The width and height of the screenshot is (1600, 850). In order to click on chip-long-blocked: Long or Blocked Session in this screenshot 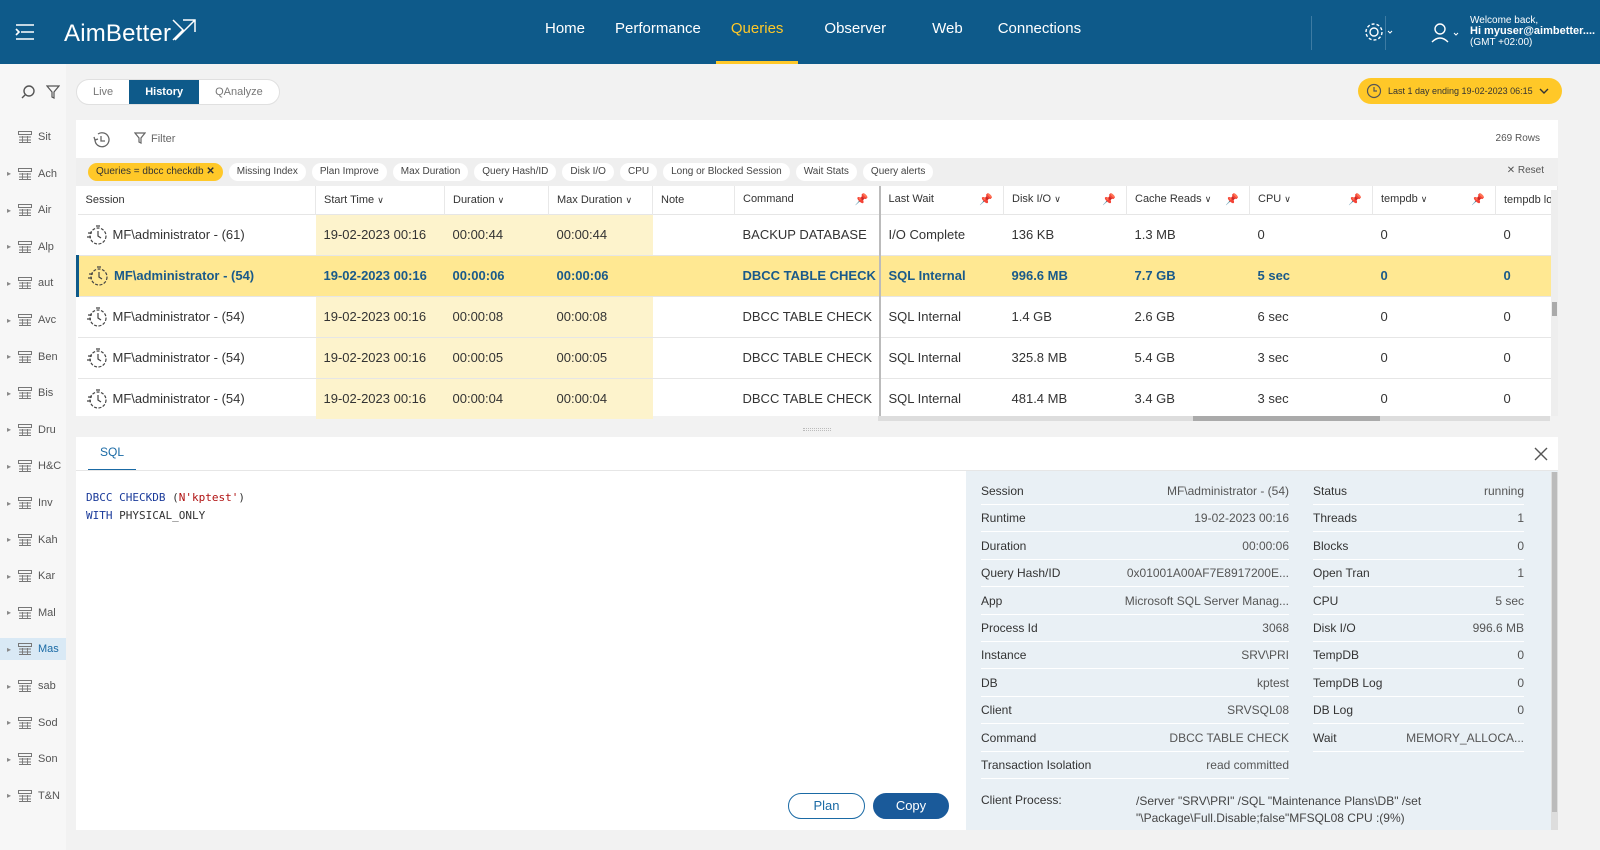, I will do `click(726, 172)`.